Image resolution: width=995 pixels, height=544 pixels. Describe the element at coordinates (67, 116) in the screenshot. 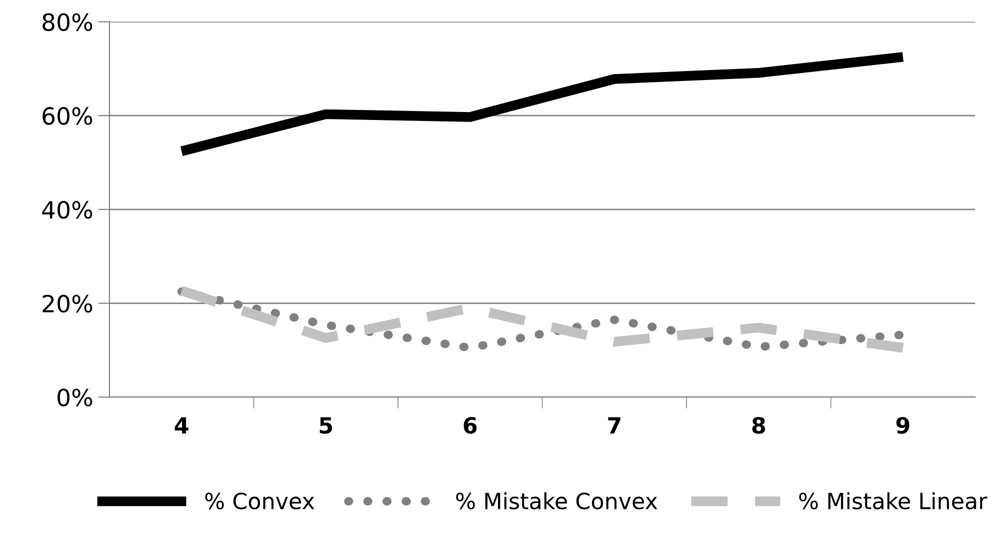

I see `y-tick-label: 60%` at that location.